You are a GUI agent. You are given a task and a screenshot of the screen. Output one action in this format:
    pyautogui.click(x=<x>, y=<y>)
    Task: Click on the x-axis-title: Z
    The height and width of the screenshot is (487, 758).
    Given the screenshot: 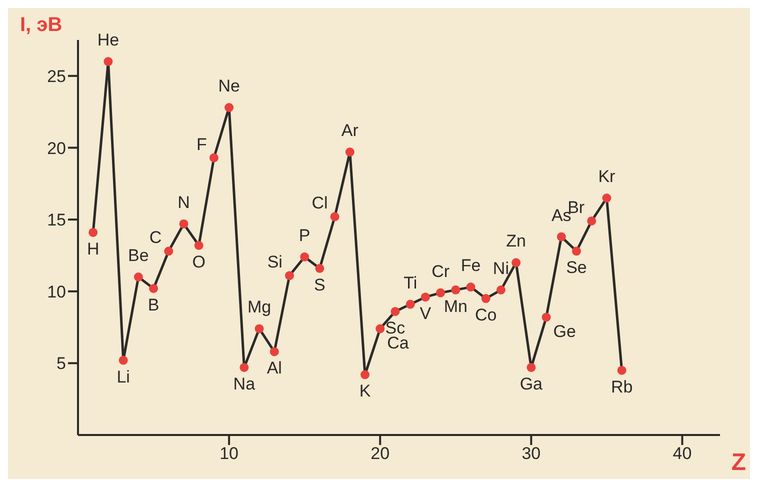 What is the action you would take?
    pyautogui.click(x=738, y=463)
    